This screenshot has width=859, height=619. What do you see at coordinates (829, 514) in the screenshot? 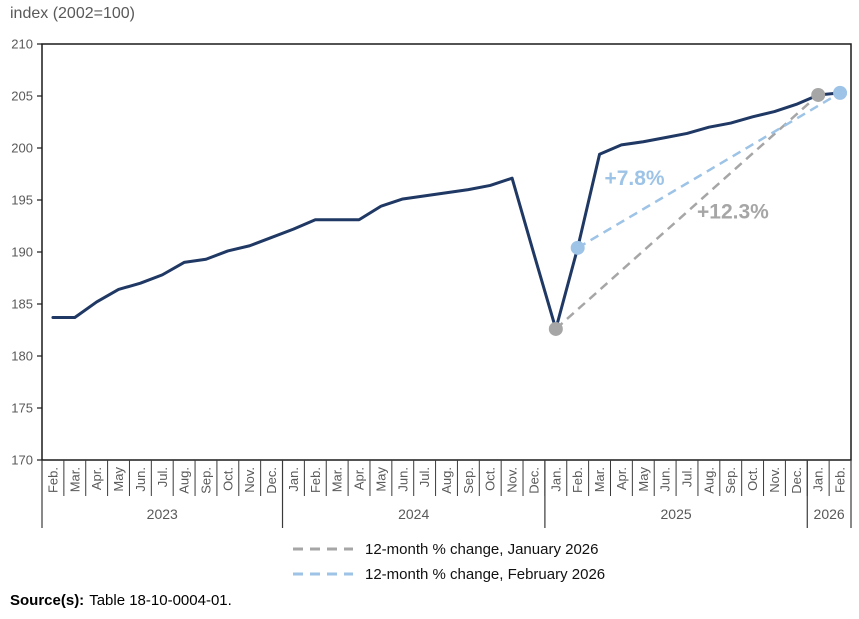
I see `year-label: 2026` at bounding box center [829, 514].